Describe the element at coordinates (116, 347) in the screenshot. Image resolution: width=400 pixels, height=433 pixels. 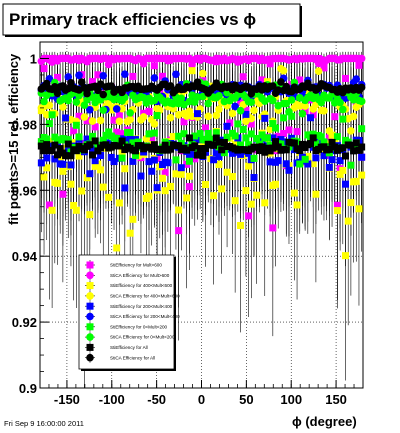
I see `legend-entry: StiEfficiency for All` at that location.